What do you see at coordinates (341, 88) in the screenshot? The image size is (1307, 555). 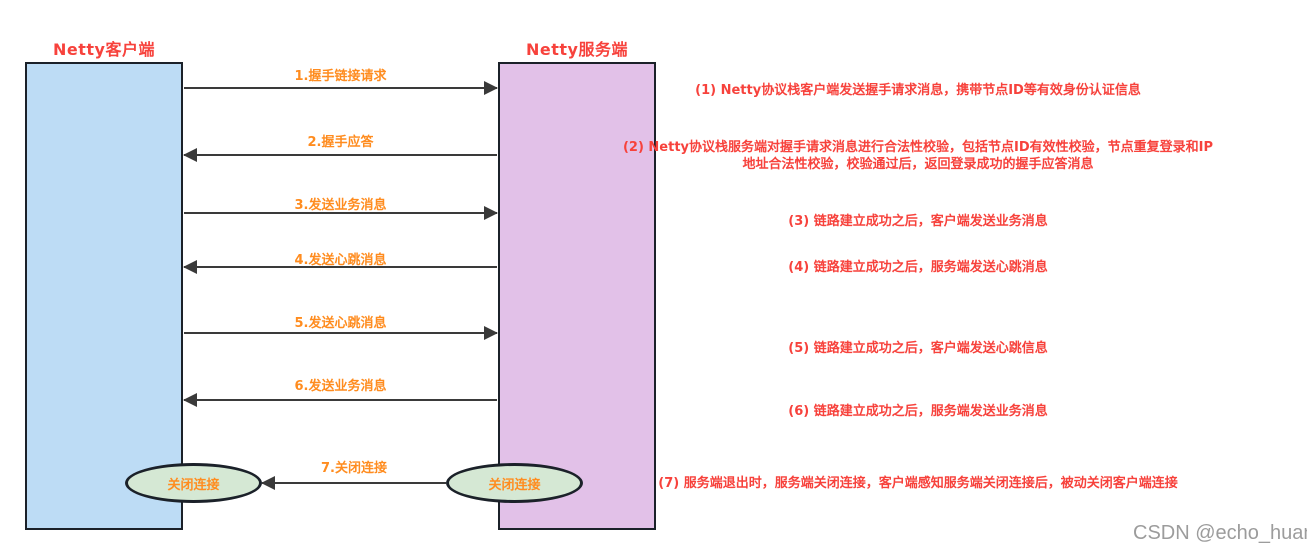 I see `message-1-arrow-right-icon` at bounding box center [341, 88].